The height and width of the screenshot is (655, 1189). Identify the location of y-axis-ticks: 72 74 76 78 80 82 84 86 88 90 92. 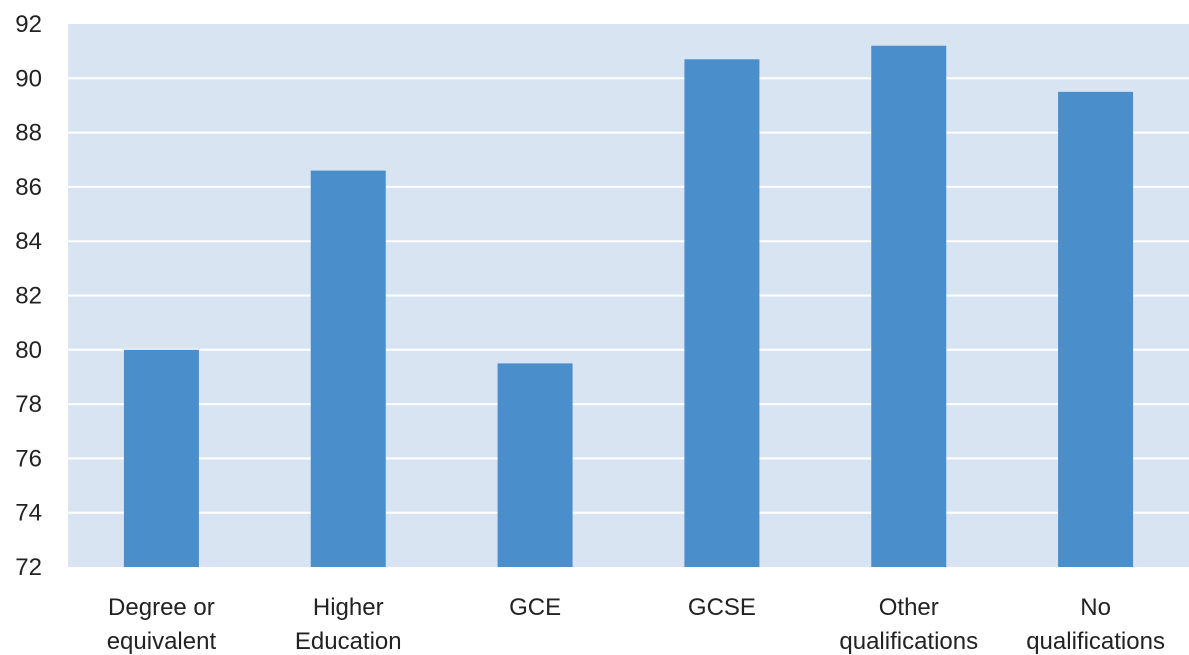
(28, 296).